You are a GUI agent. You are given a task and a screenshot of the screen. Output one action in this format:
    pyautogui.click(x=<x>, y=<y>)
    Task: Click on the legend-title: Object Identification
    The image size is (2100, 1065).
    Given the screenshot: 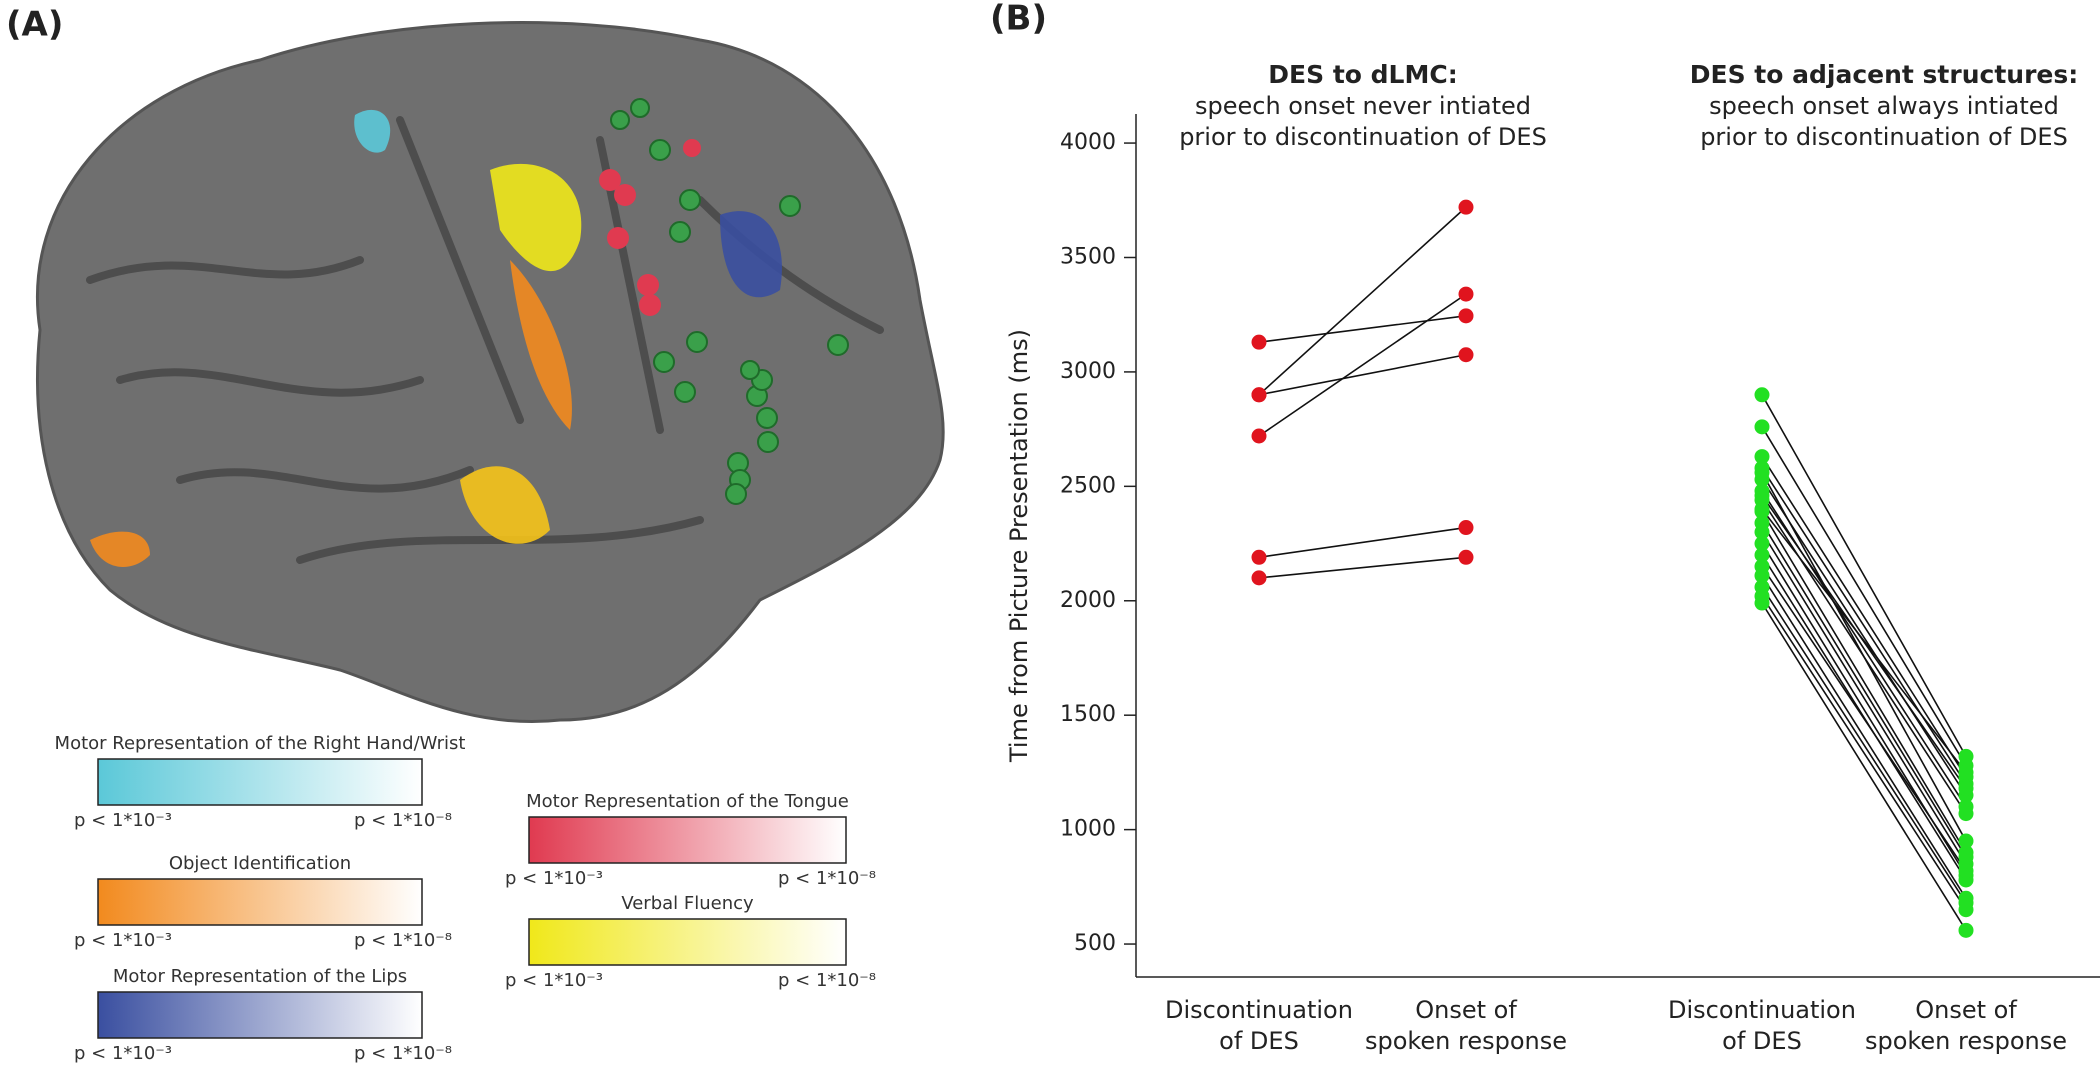 What is the action you would take?
    pyautogui.click(x=260, y=863)
    